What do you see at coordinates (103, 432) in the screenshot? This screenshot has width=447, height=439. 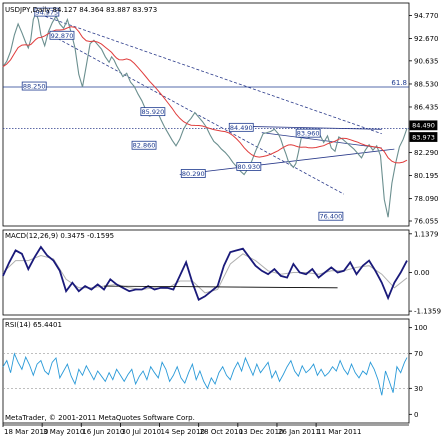 I see `x-tick-label: 16 Jun 2010` at bounding box center [103, 432].